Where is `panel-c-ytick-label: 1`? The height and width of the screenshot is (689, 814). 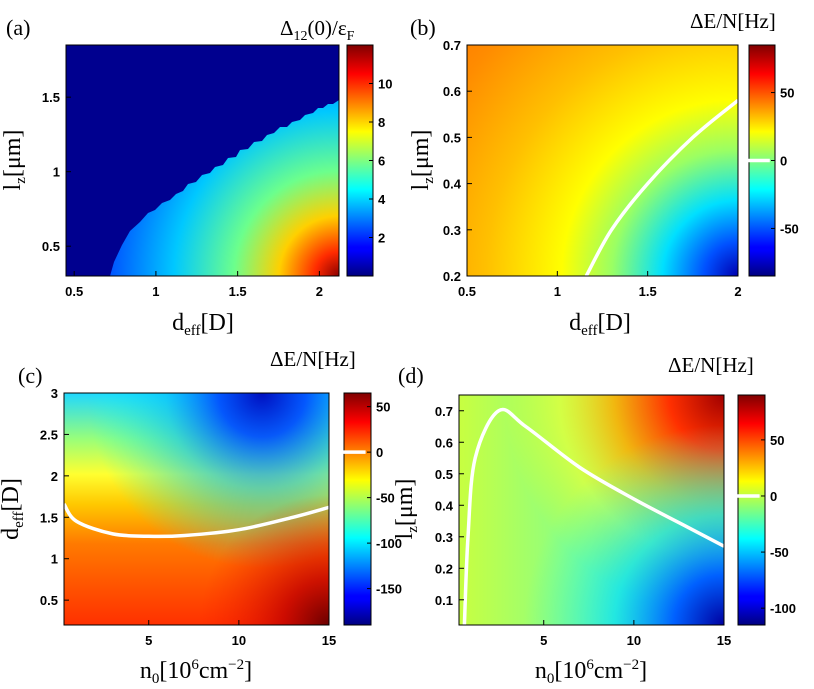
panel-c-ytick-label: 1 is located at coordinates (54, 559).